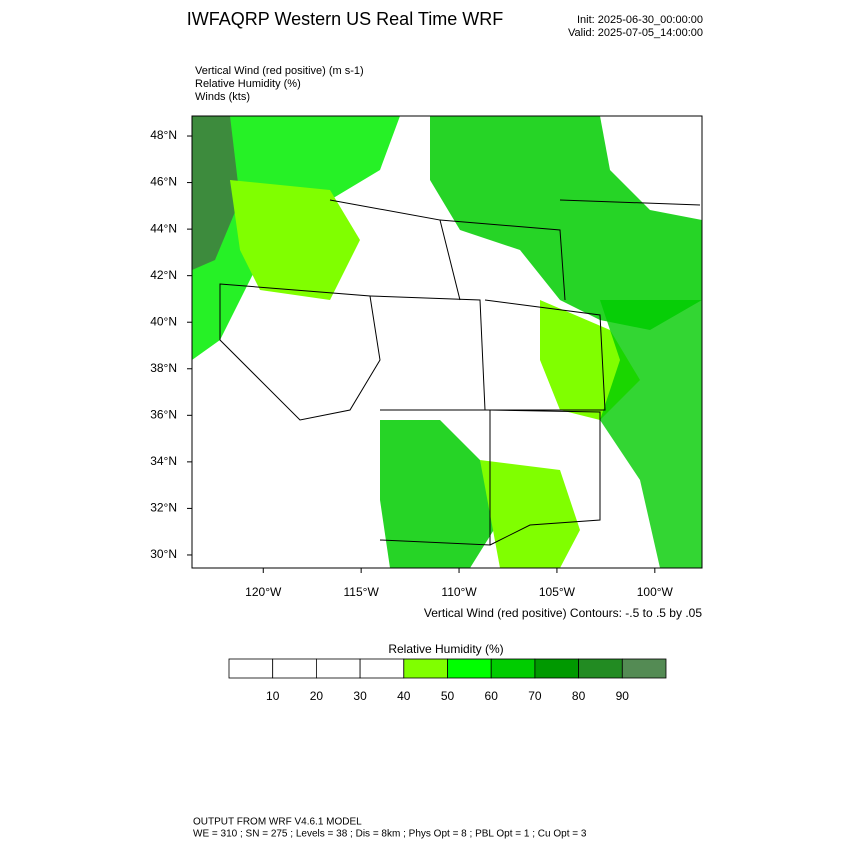 The width and height of the screenshot is (850, 850). Describe the element at coordinates (163, 554) in the screenshot. I see `lat-label: 30°N` at that location.